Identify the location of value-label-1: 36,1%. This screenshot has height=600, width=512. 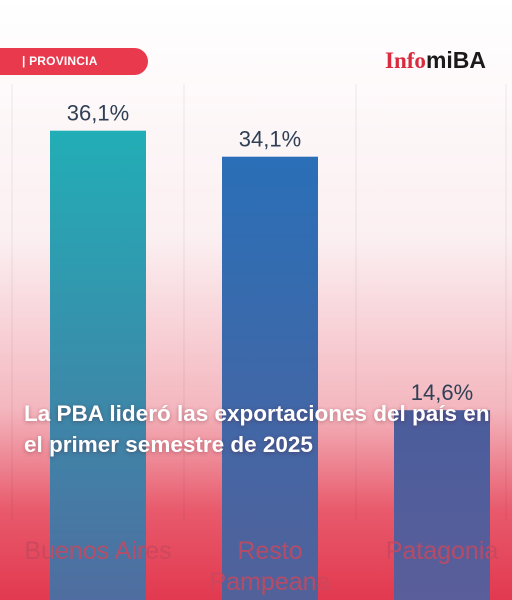
(98, 113).